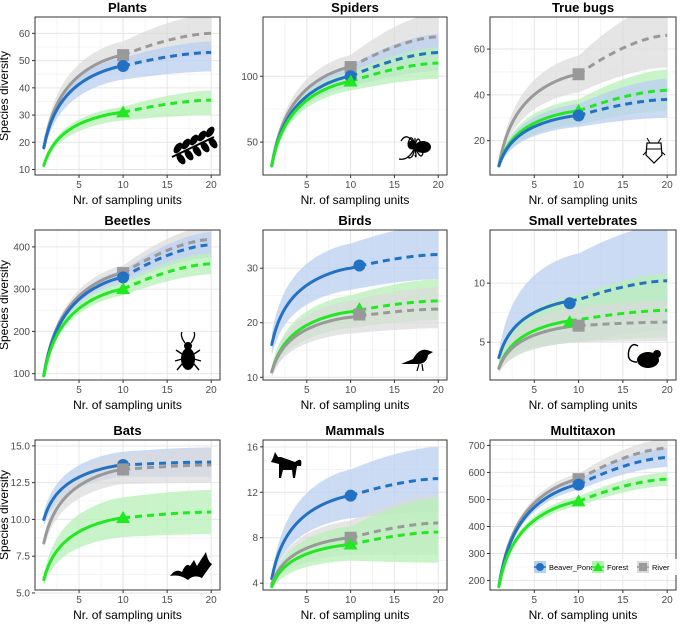  What do you see at coordinates (21, 483) in the screenshot?
I see `y-tick-label: 12.5` at bounding box center [21, 483].